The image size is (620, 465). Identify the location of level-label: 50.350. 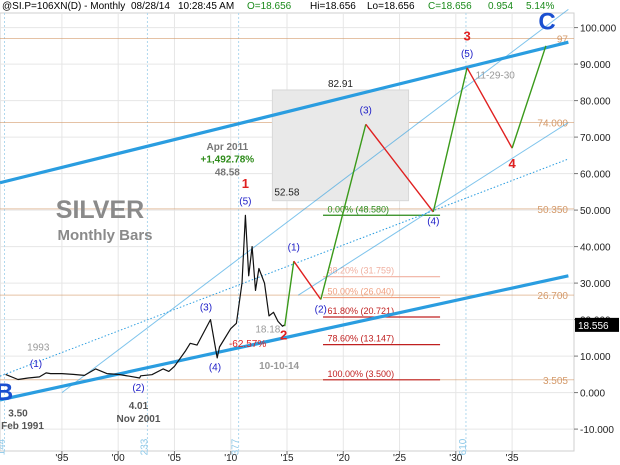
(552, 210).